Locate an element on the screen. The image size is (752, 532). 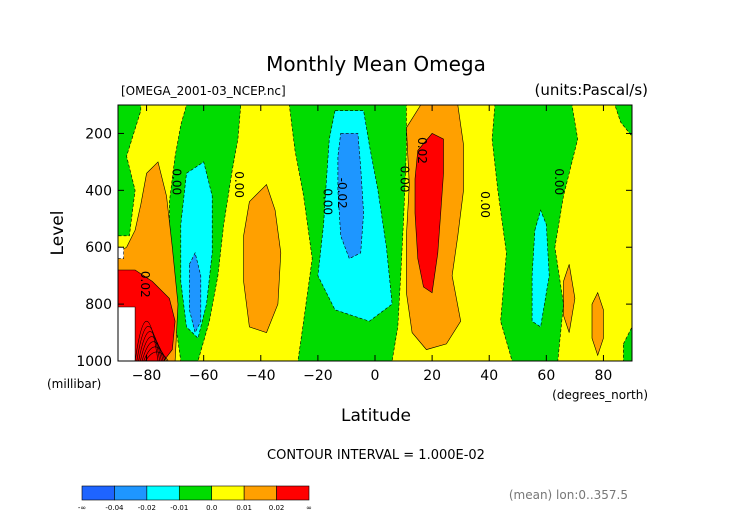
contour-interval: CONTOUR INTERVAL = 1.000E-02 is located at coordinates (376, 455).